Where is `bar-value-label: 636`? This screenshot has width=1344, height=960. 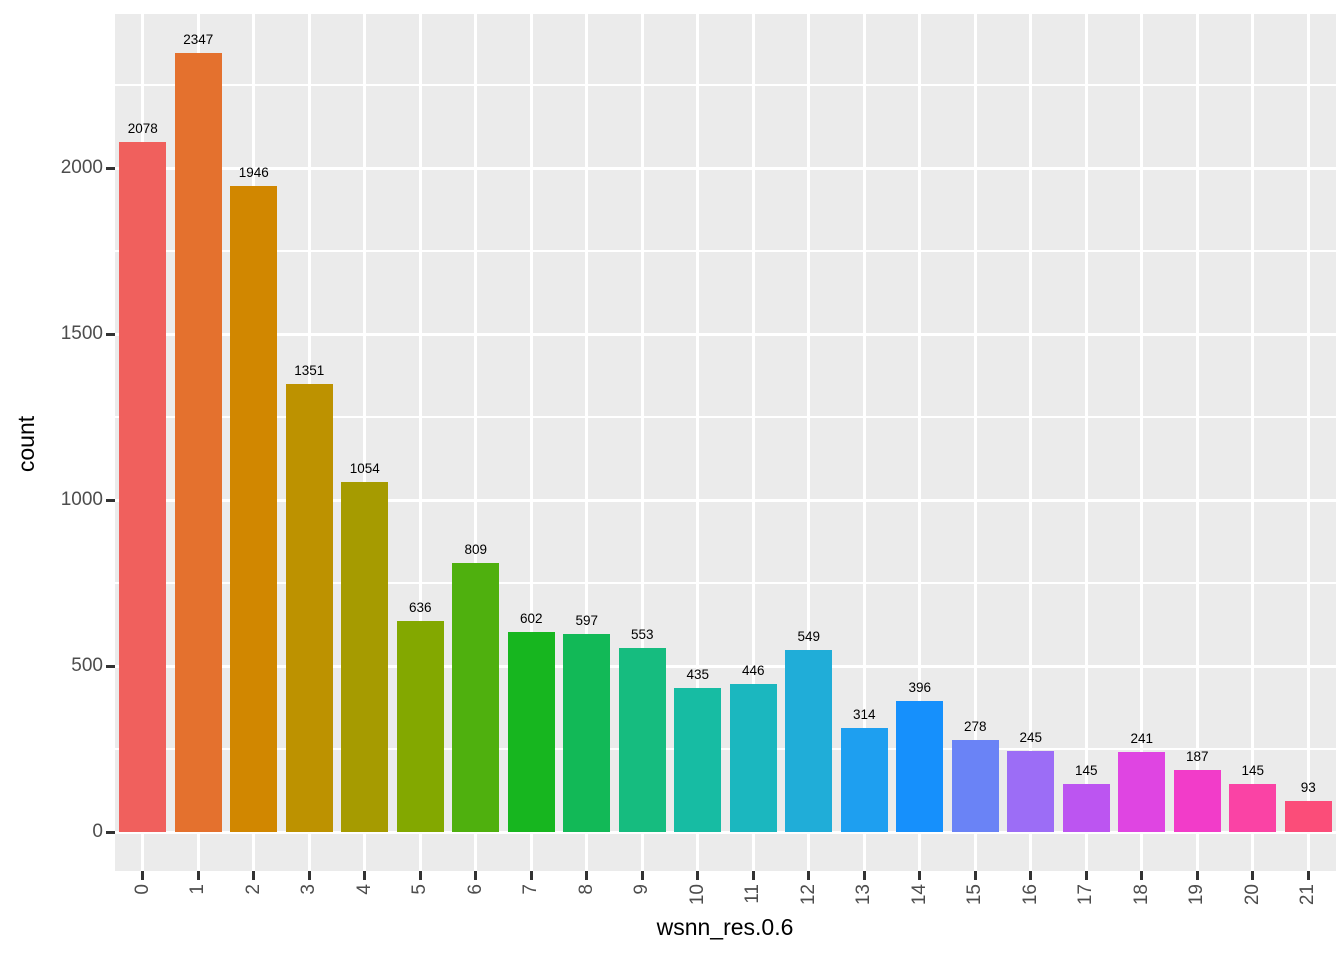 bar-value-label: 636 is located at coordinates (420, 607).